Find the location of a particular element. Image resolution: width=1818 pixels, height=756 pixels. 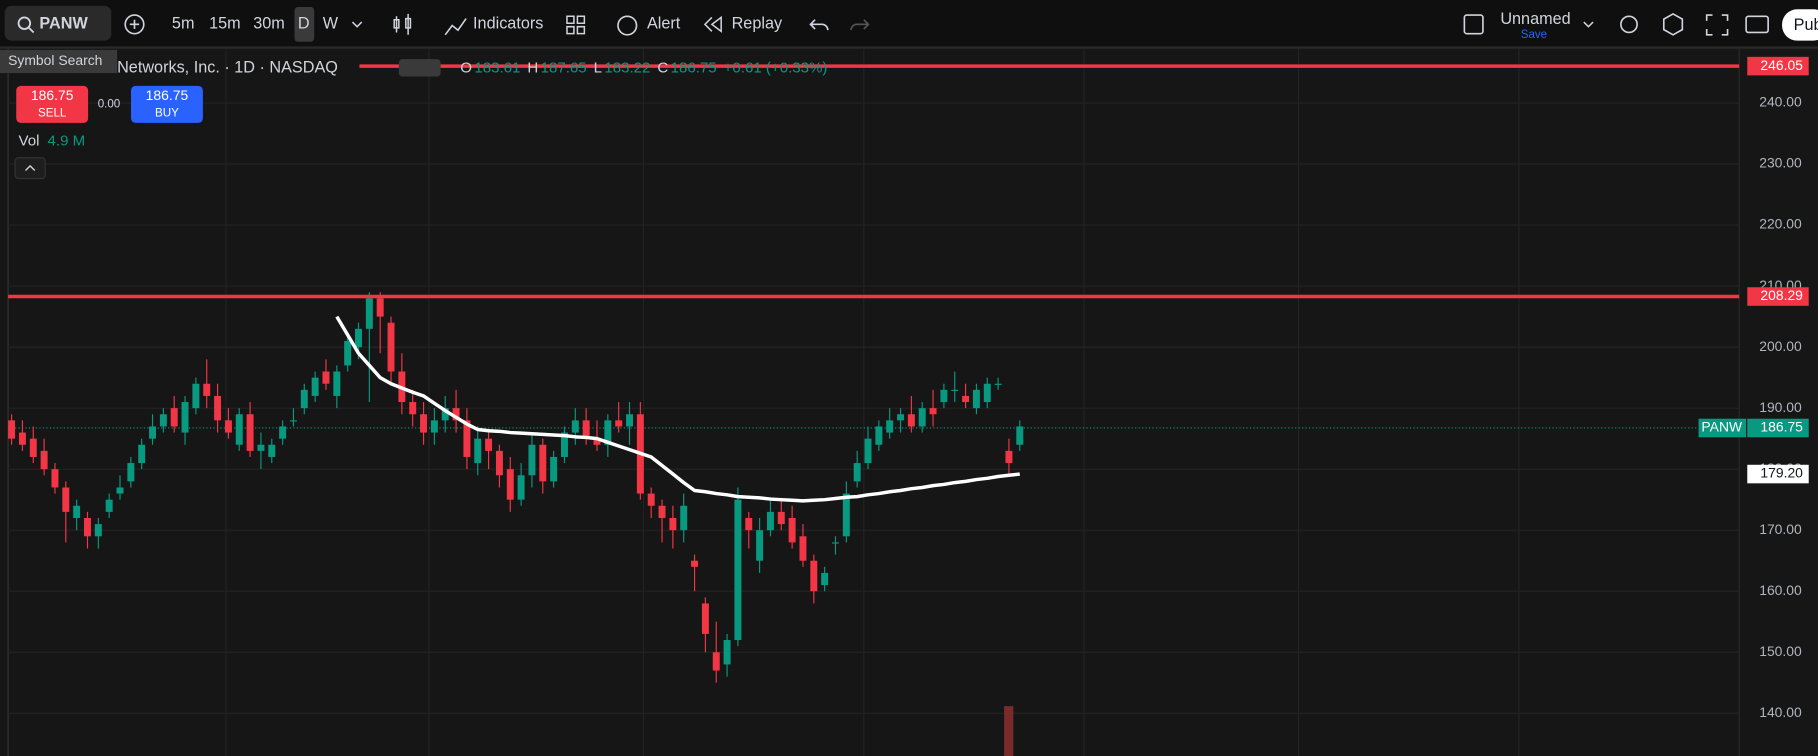

publish-button is located at coordinates (1800, 25).